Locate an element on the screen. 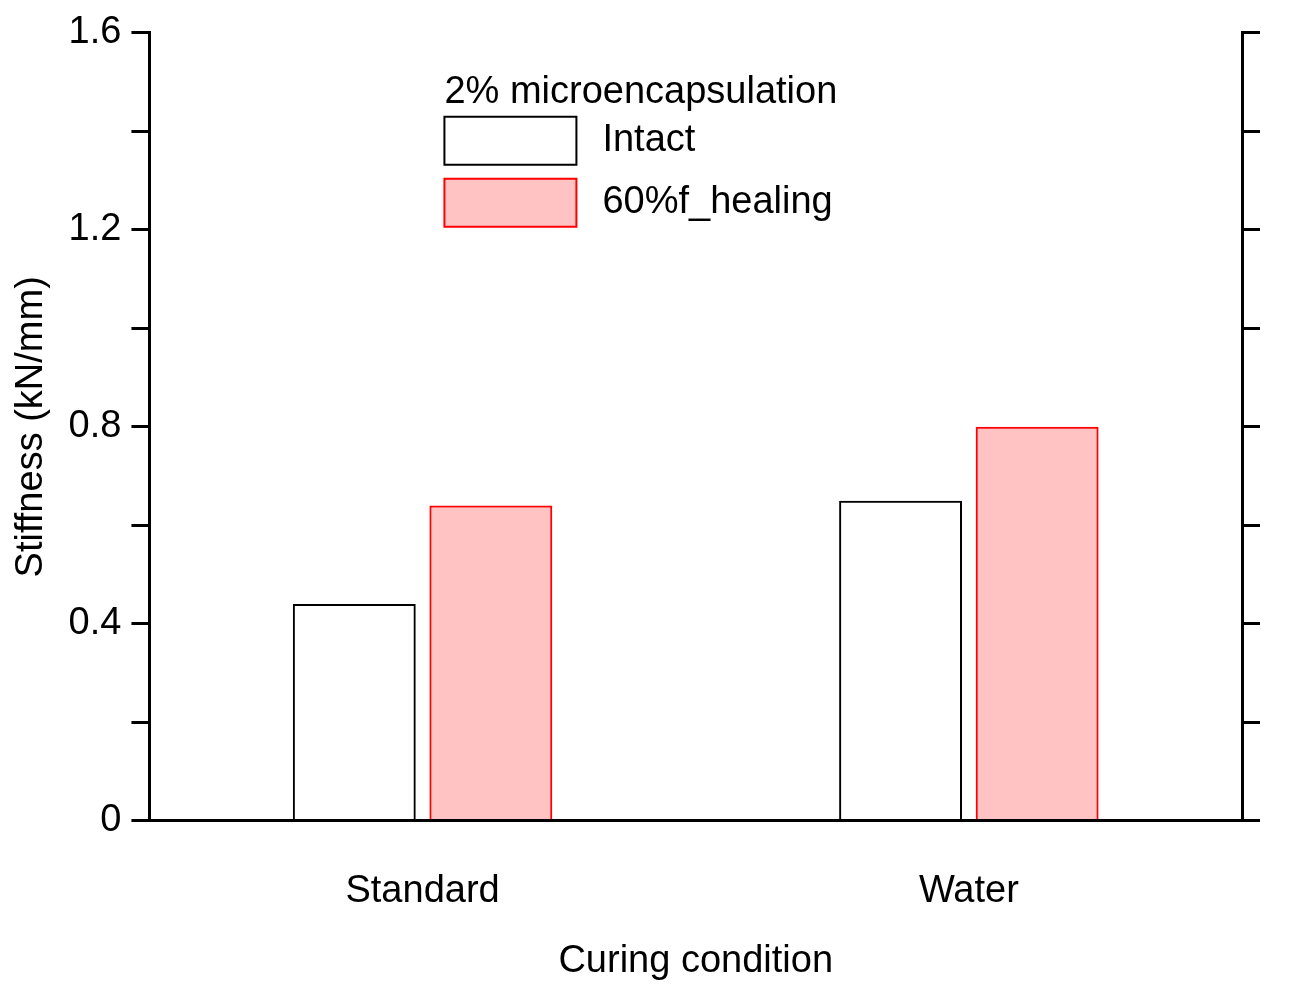  legend-label: 60%f_healing is located at coordinates (717, 200).